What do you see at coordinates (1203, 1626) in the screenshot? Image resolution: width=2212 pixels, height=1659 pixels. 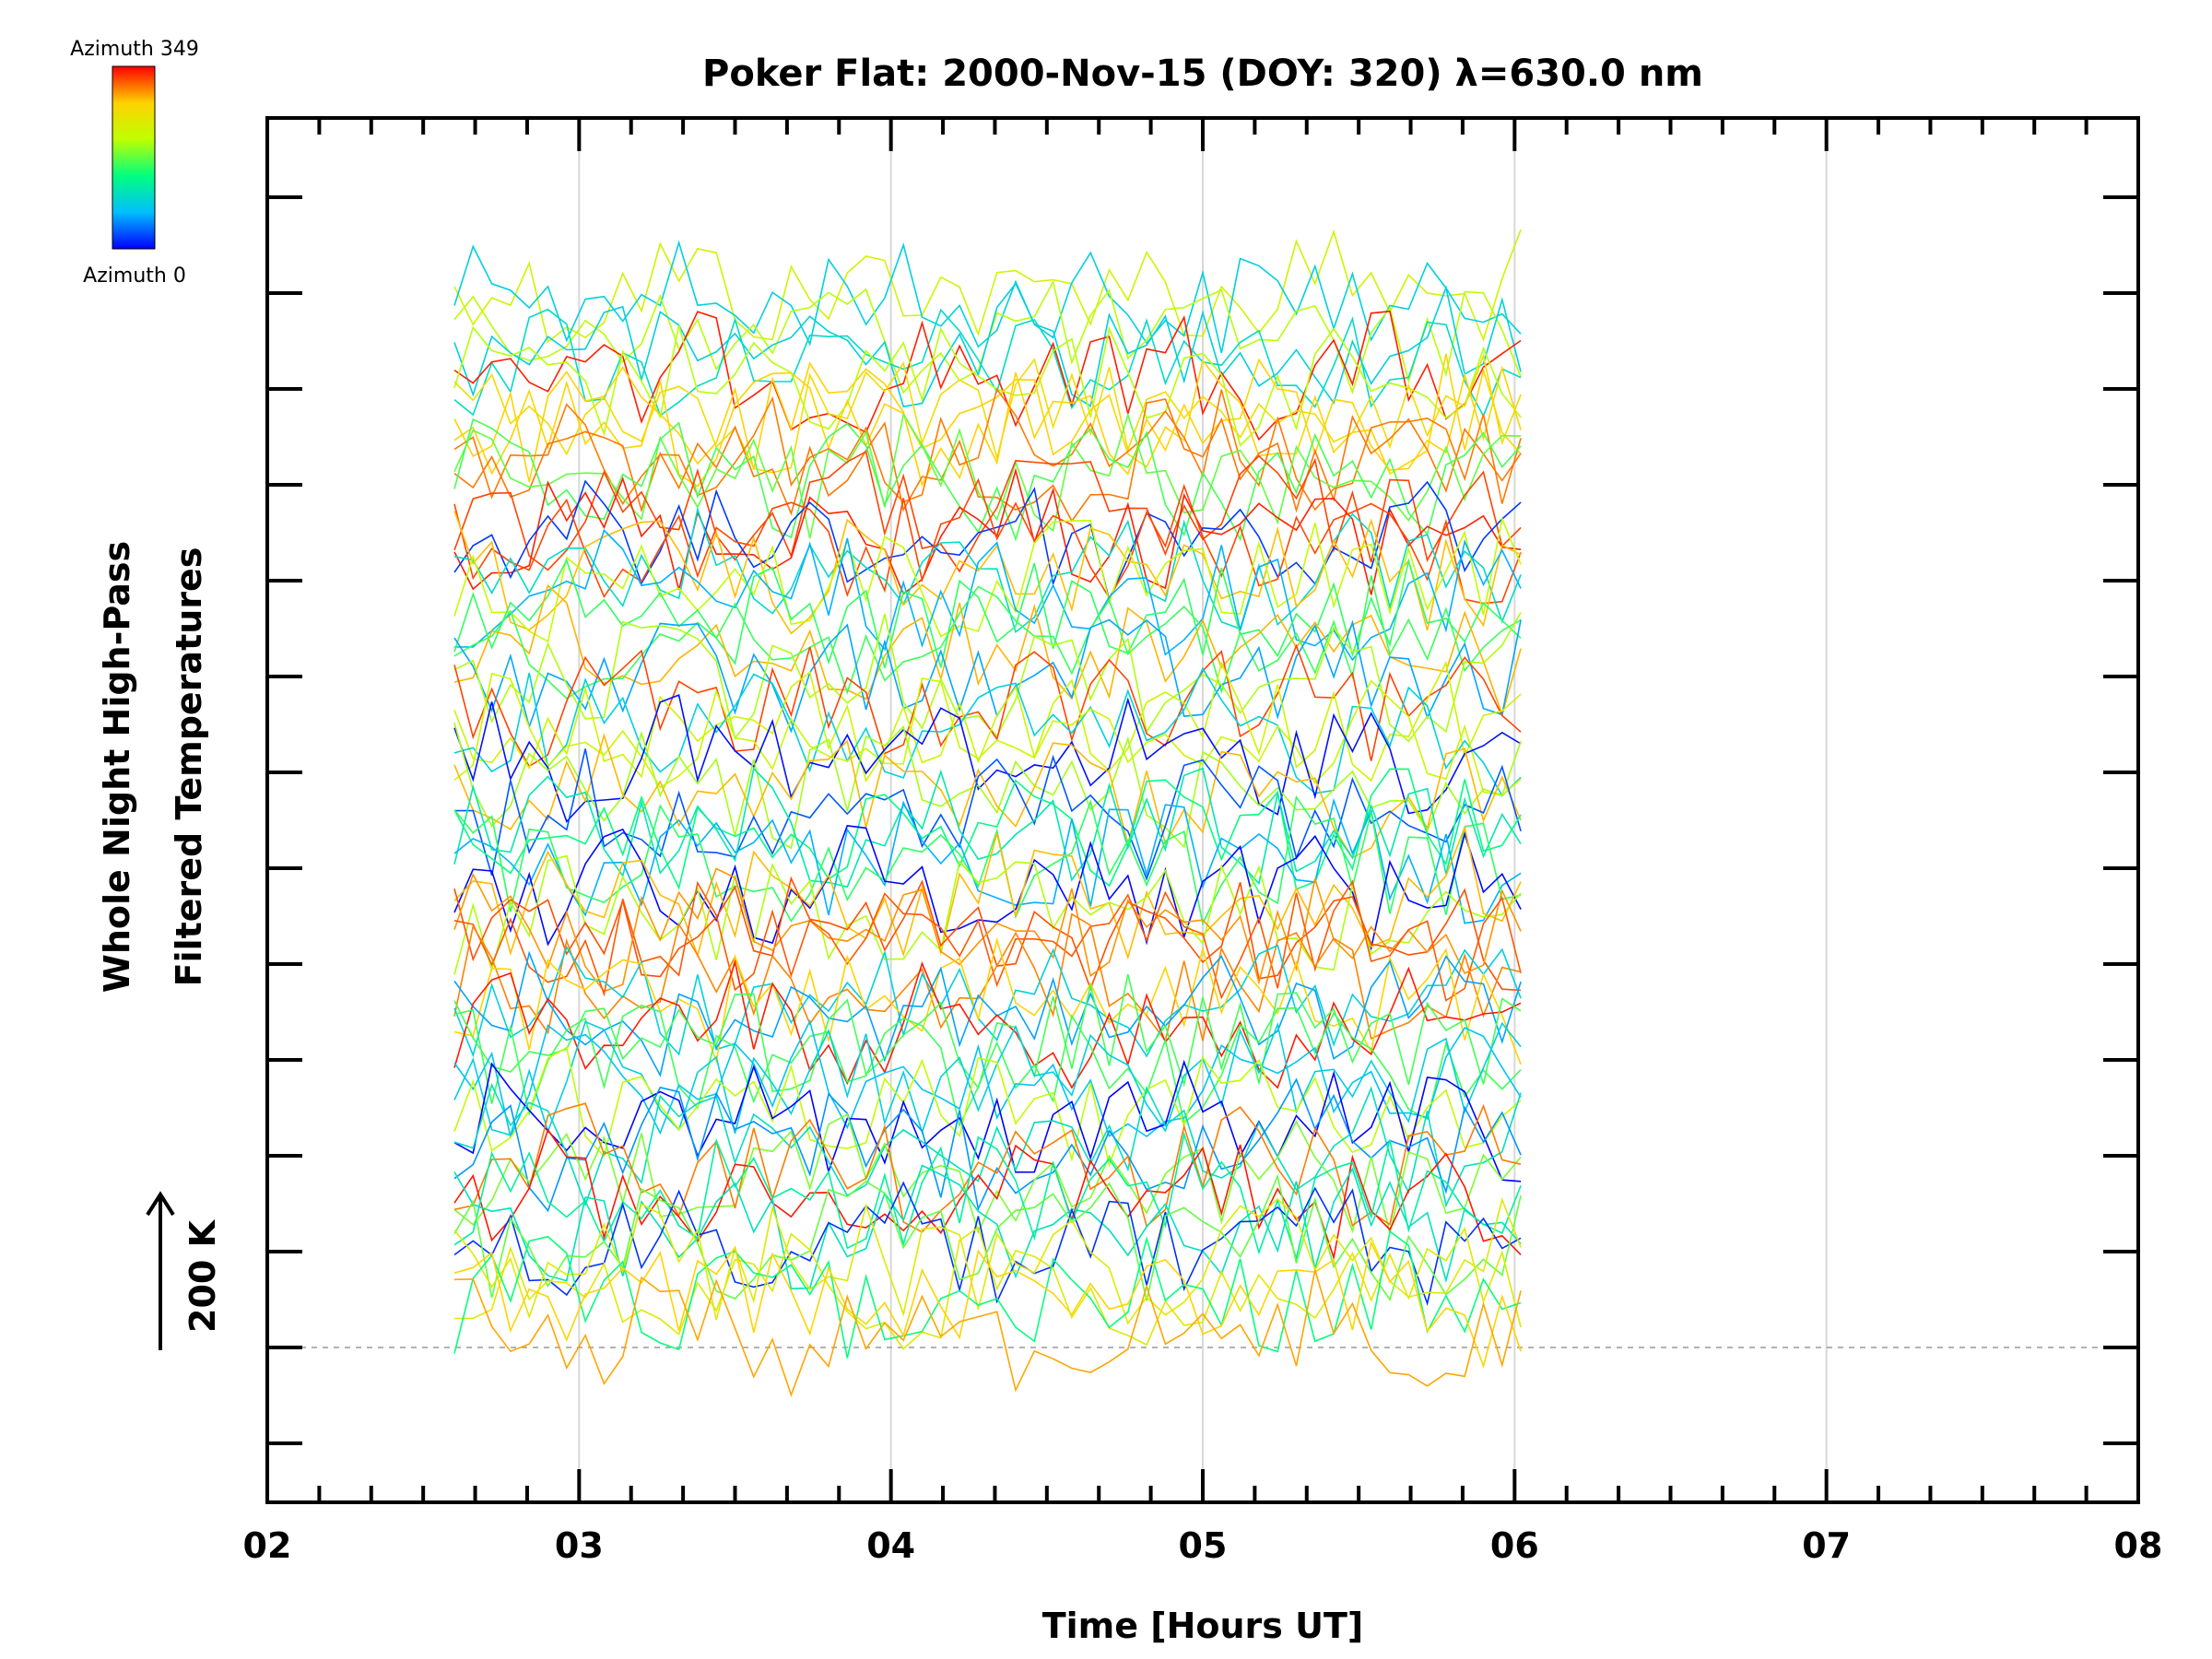 I see `x-axis-label: Time [Hours UT]` at bounding box center [1203, 1626].